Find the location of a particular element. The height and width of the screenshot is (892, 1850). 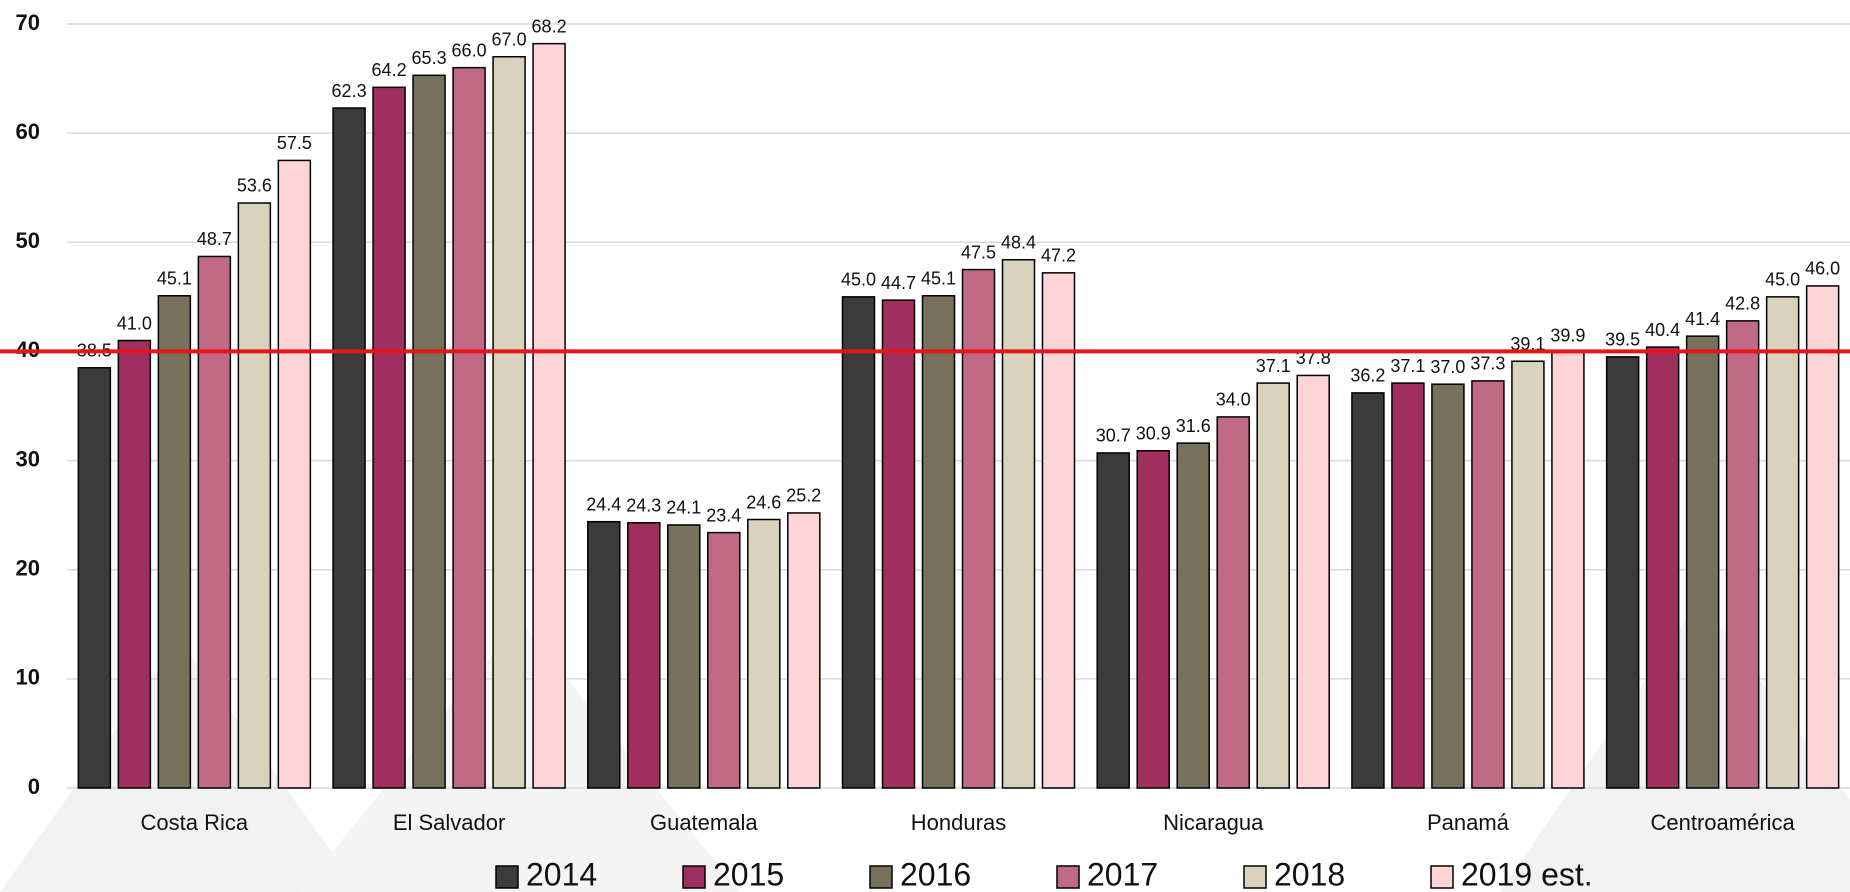

value-label: 46.0 is located at coordinates (1822, 269).